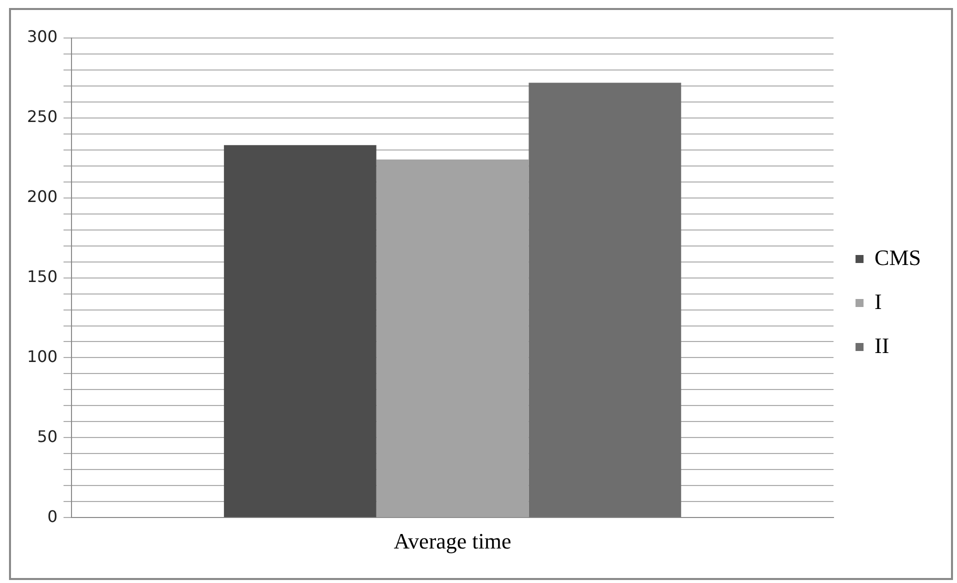  Describe the element at coordinates (42, 116) in the screenshot. I see `y-tick-label: 250` at that location.